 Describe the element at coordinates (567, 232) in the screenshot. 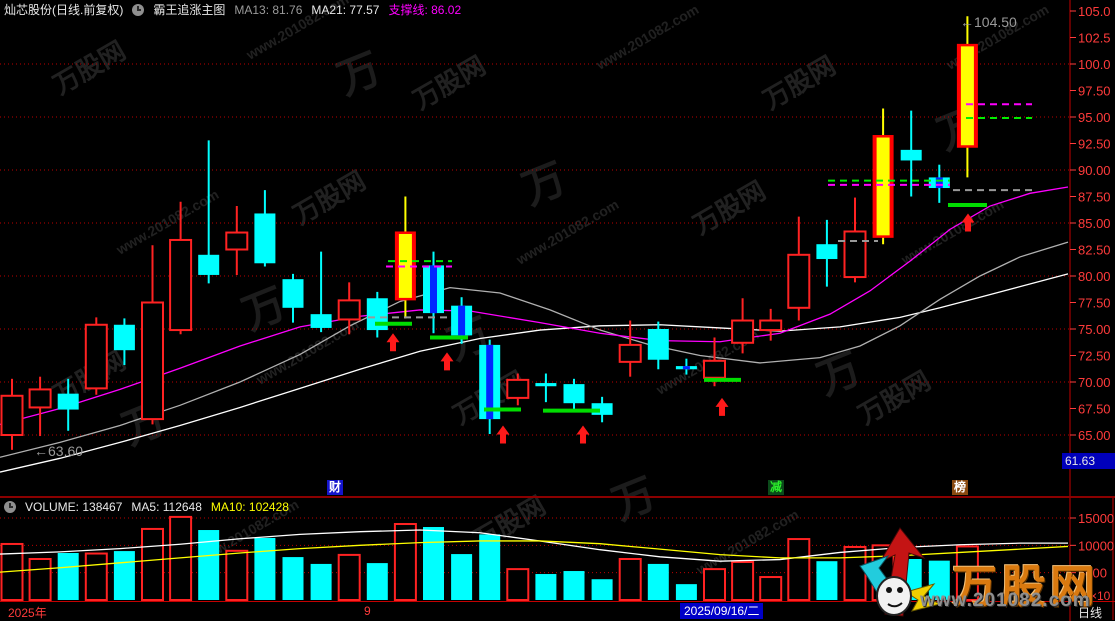

I see `watermark-text: www.201082.com` at that location.